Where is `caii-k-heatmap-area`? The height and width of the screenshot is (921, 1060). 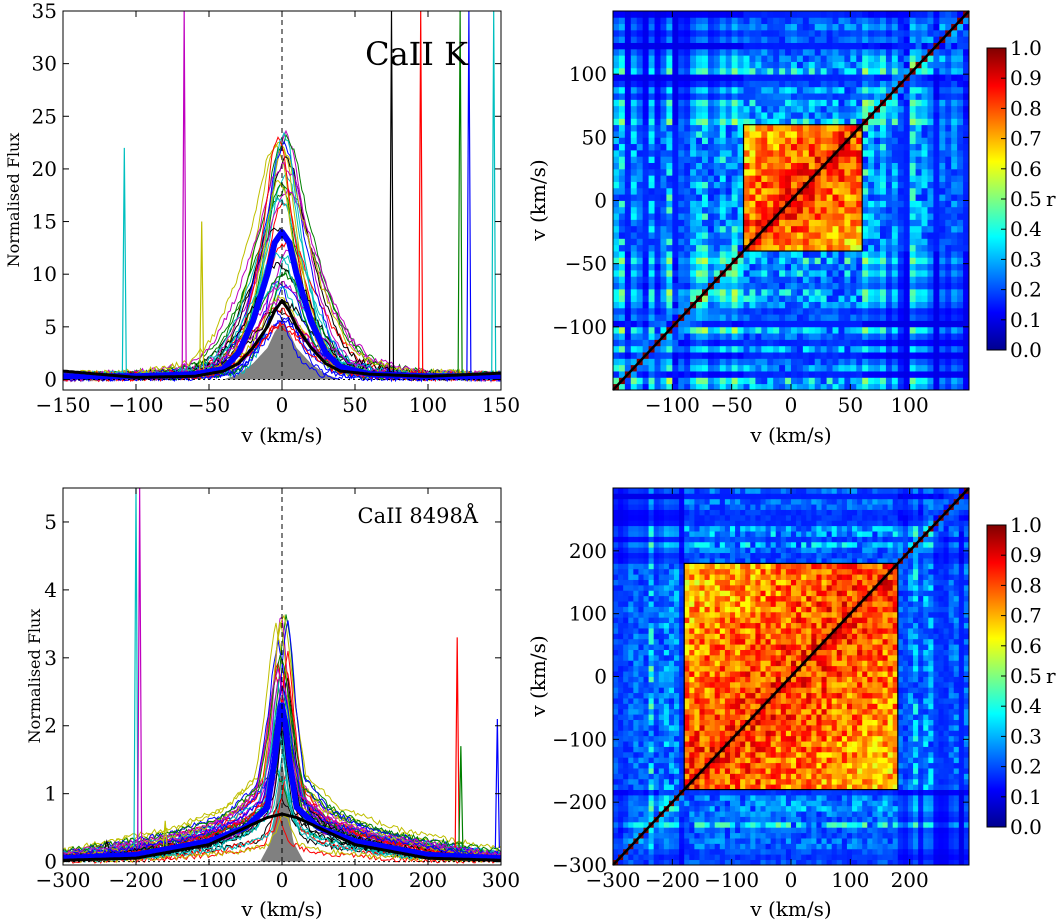
caii-k-heatmap-area is located at coordinates (791, 200).